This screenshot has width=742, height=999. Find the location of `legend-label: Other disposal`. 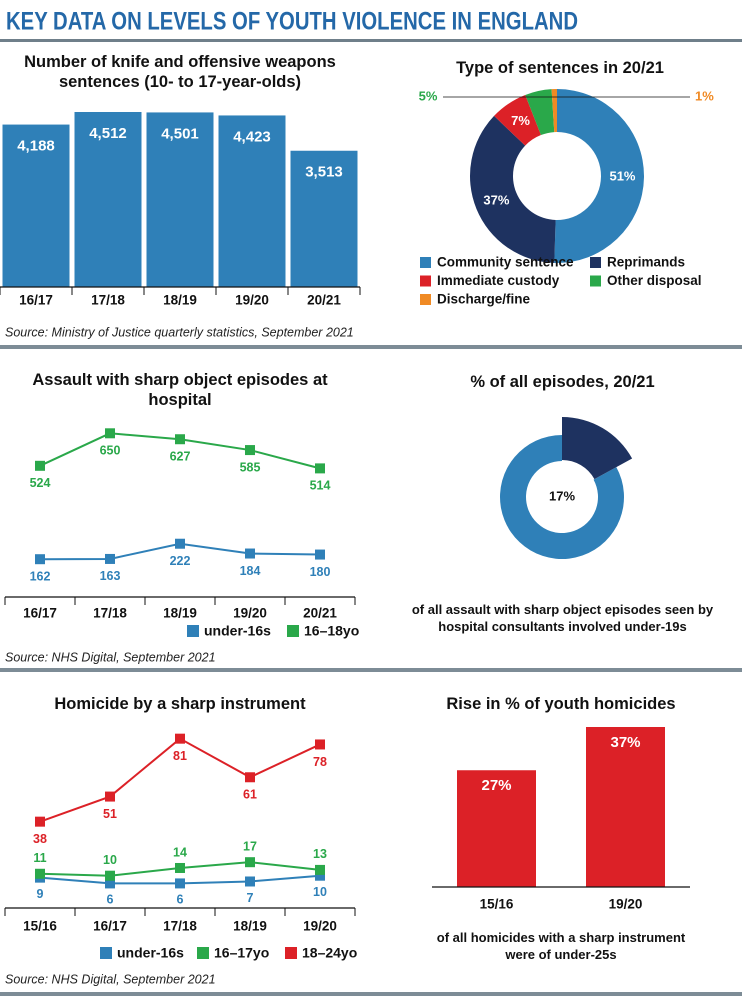

legend-label: Other disposal is located at coordinates (654, 280).